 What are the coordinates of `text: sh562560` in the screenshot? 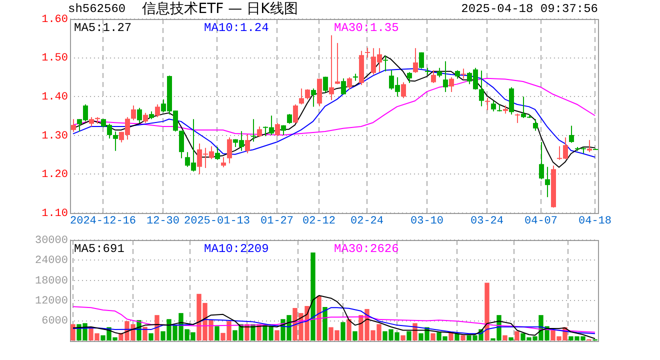 It's located at (97, 9).